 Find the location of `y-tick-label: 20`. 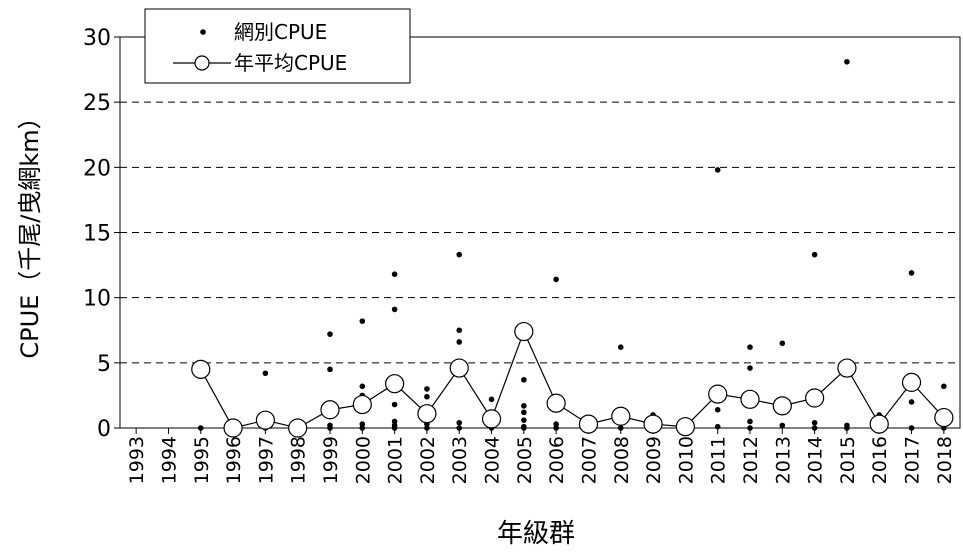

y-tick-label: 20 is located at coordinates (97, 168).